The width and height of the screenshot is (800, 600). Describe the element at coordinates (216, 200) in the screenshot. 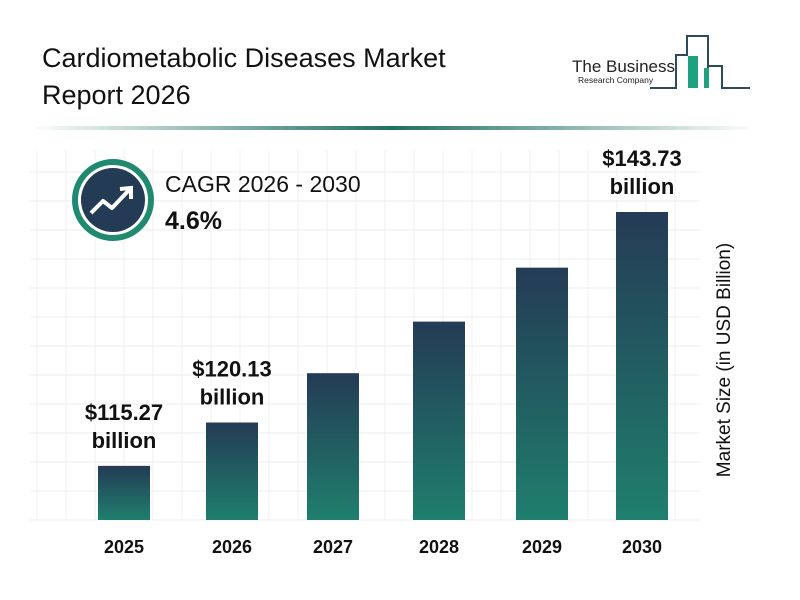

I see `cagr-badge: CAGR 2026 - 2030 4.6%` at that location.